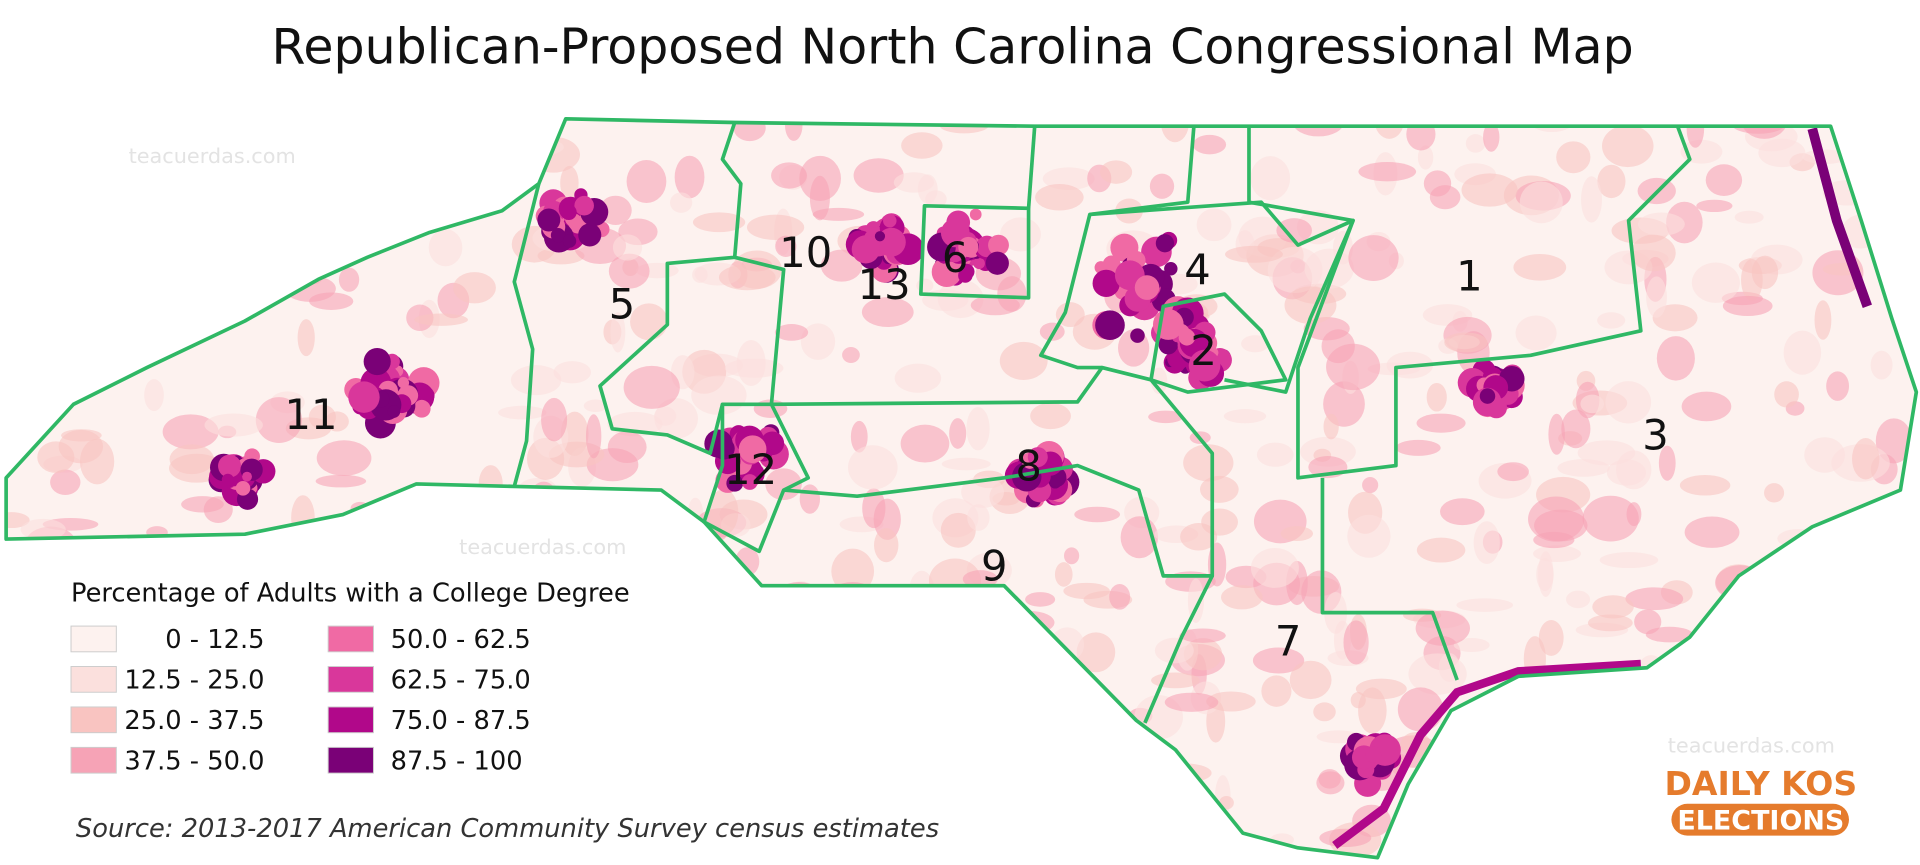  Describe the element at coordinates (350, 760) in the screenshot. I see `legend-swatch` at that location.